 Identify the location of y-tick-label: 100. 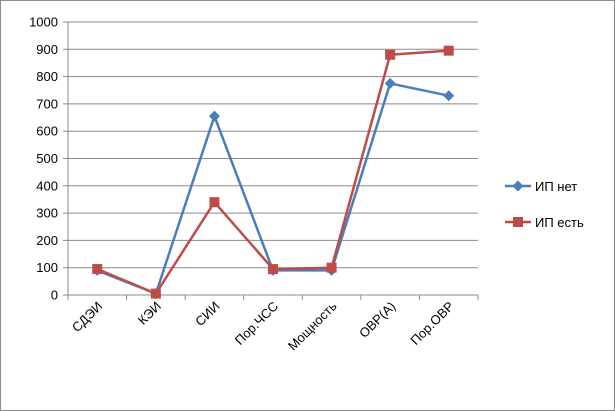
(47, 267).